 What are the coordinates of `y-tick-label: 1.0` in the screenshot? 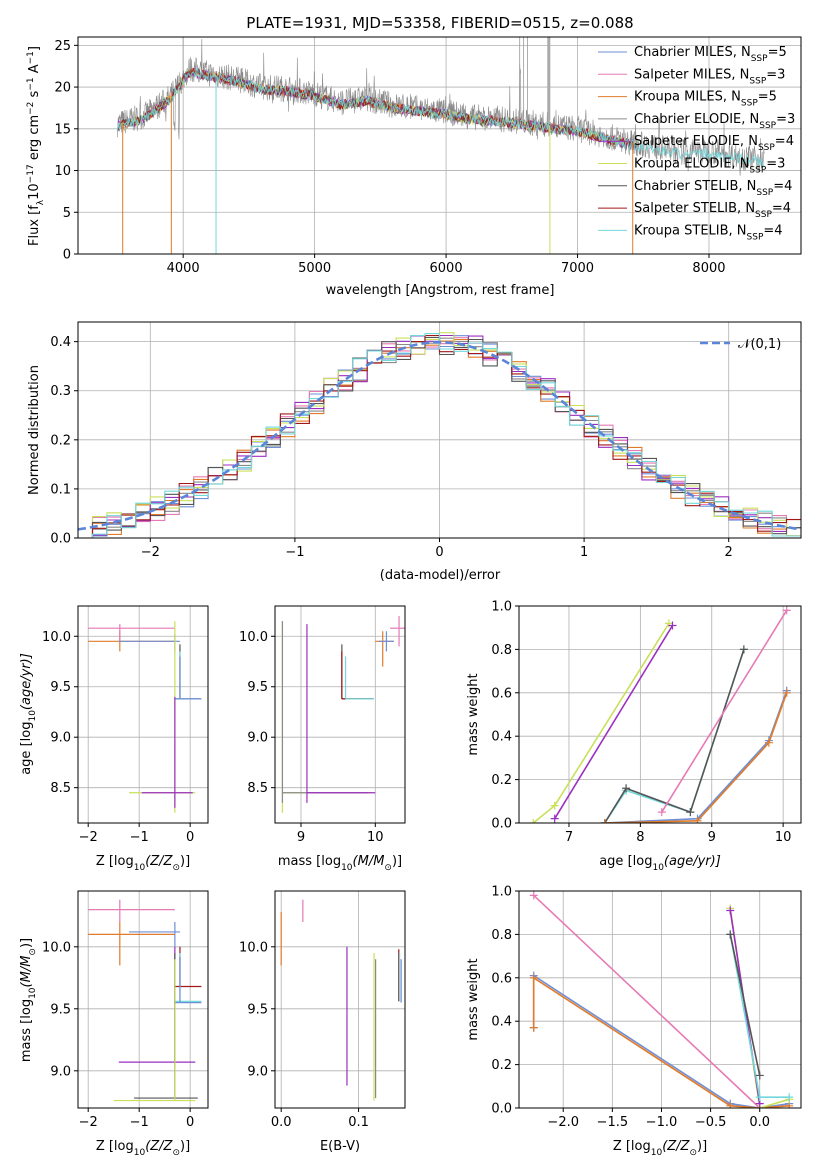 It's located at (501, 892).